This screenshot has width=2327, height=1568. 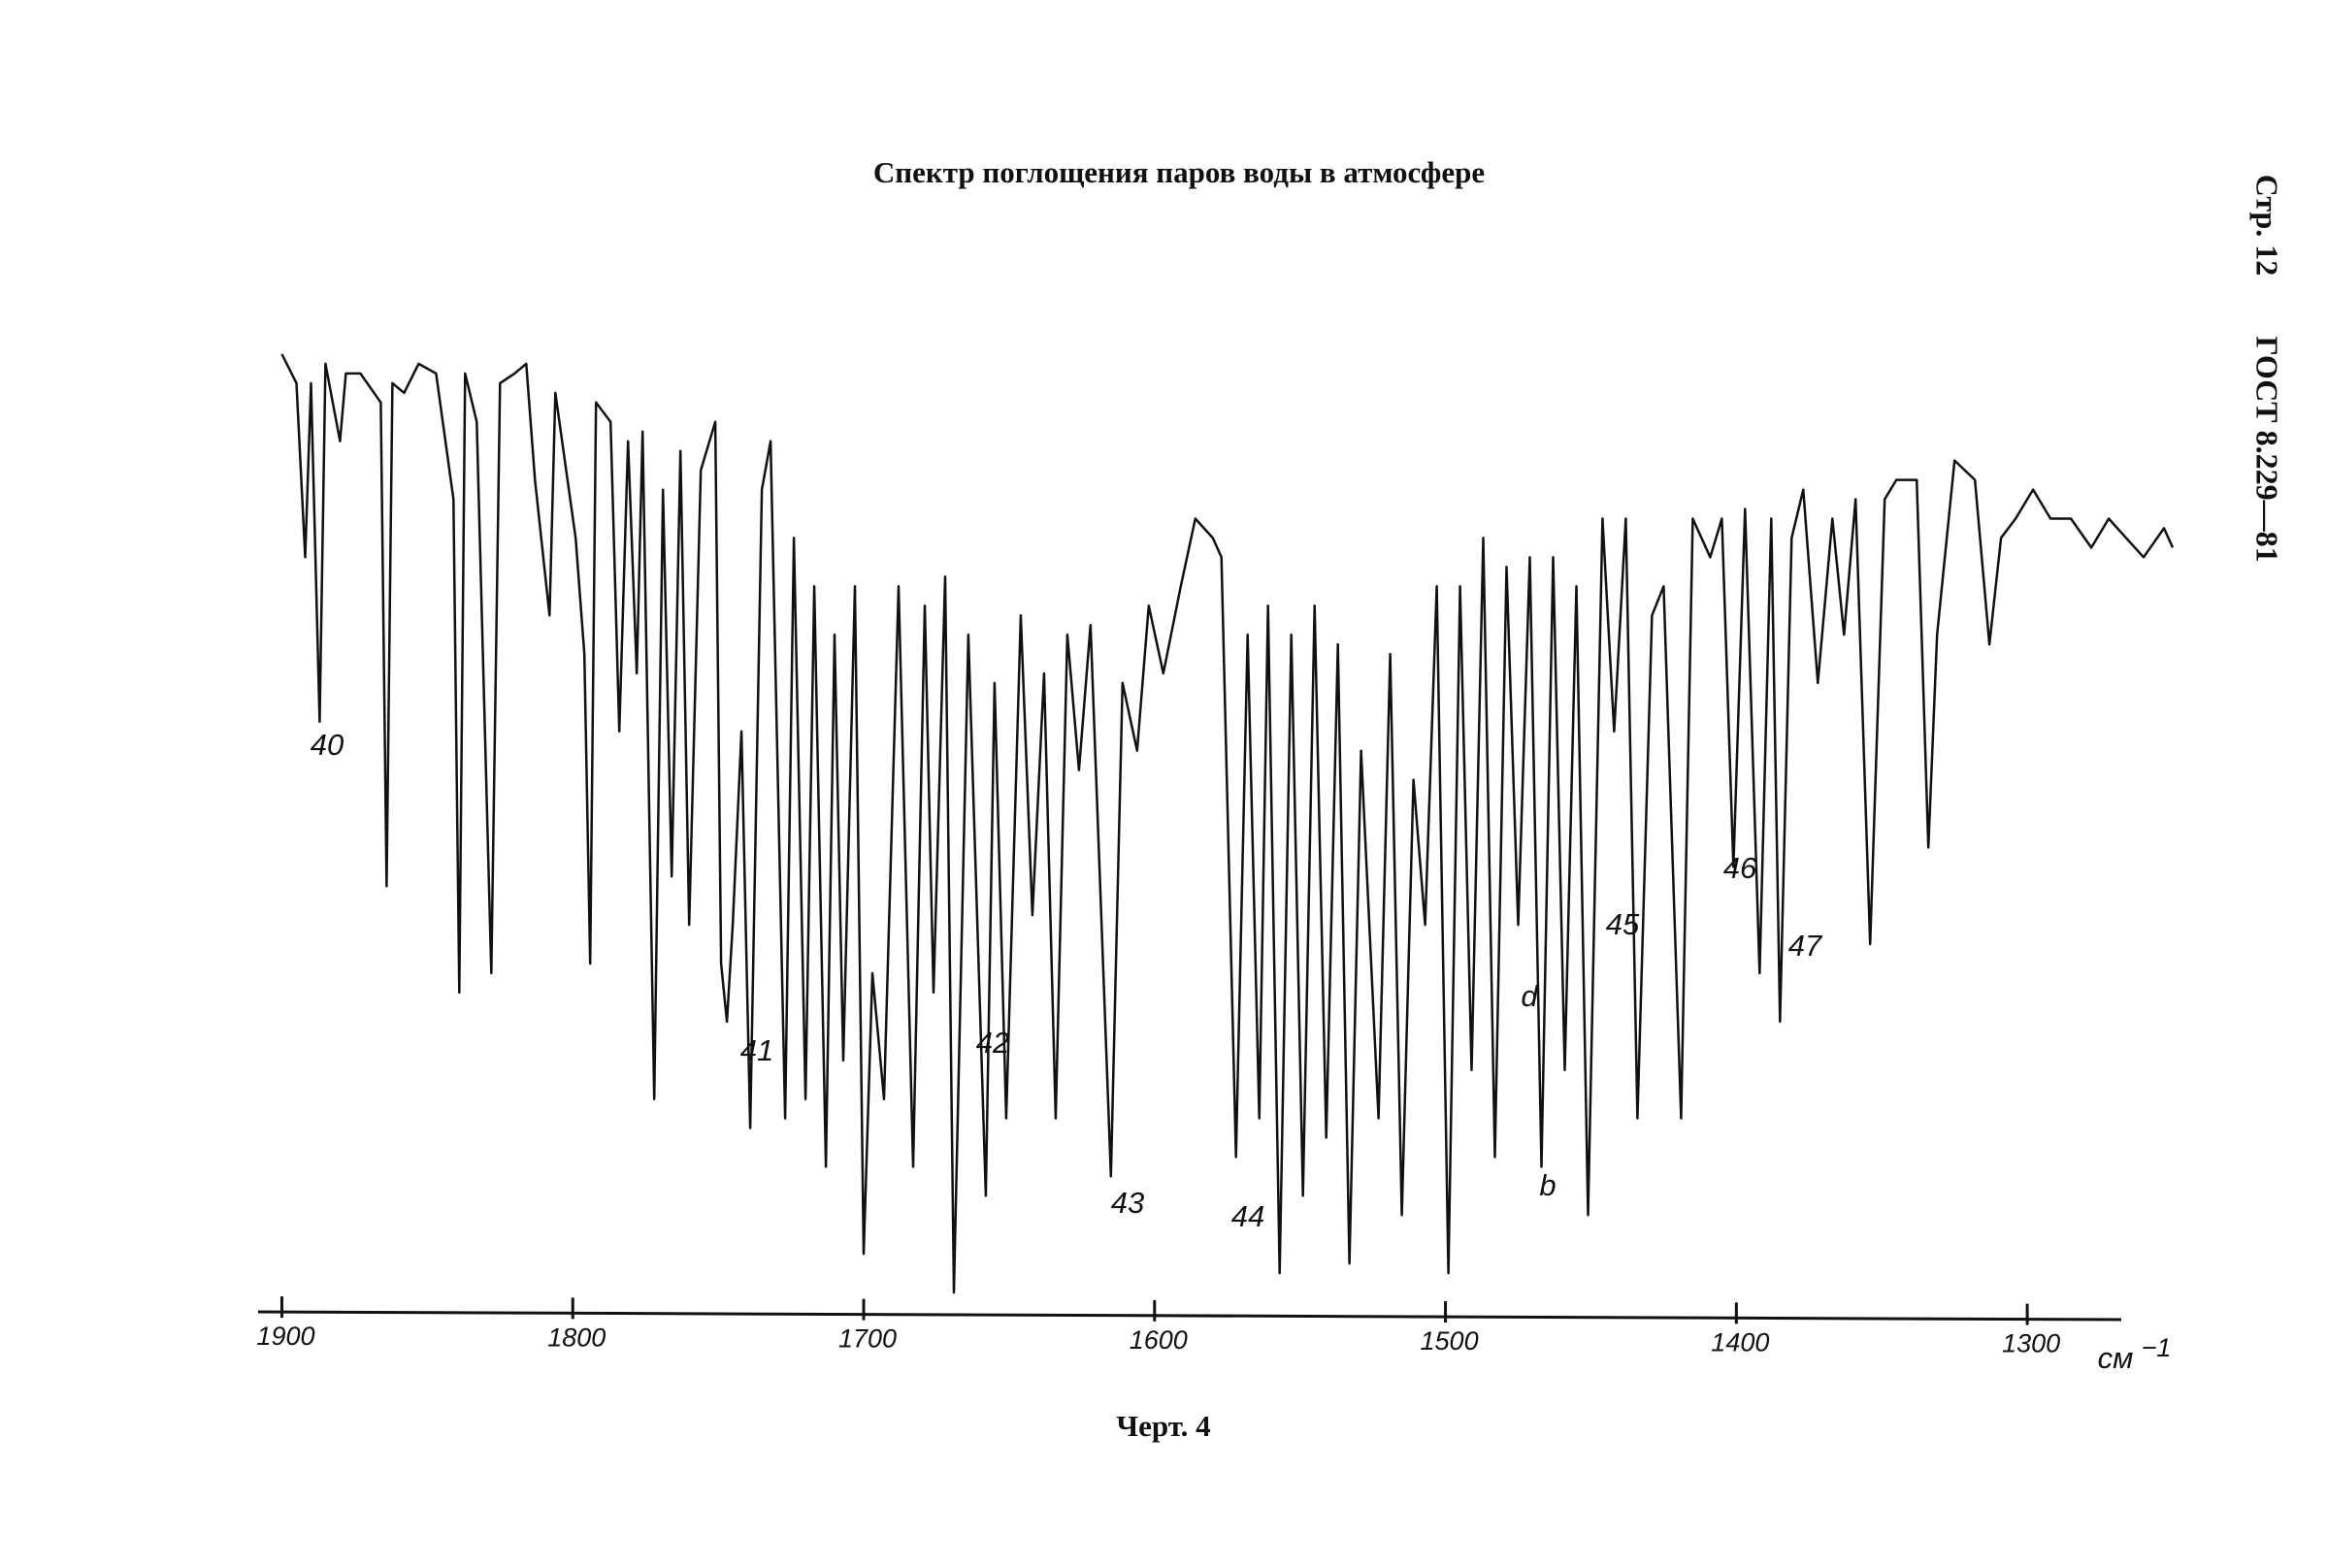 I want to click on peak-label: 47, so click(x=1805, y=946).